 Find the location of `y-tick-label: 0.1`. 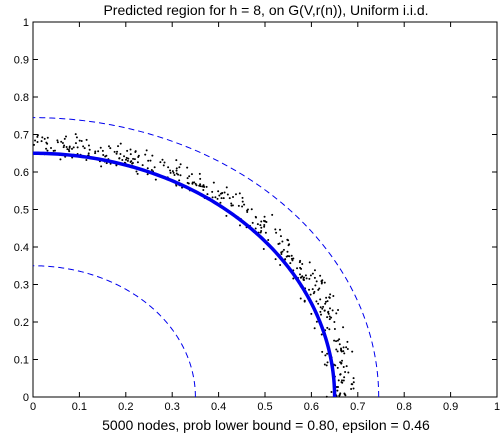

y-tick-label: 0.1 is located at coordinates (21, 361).